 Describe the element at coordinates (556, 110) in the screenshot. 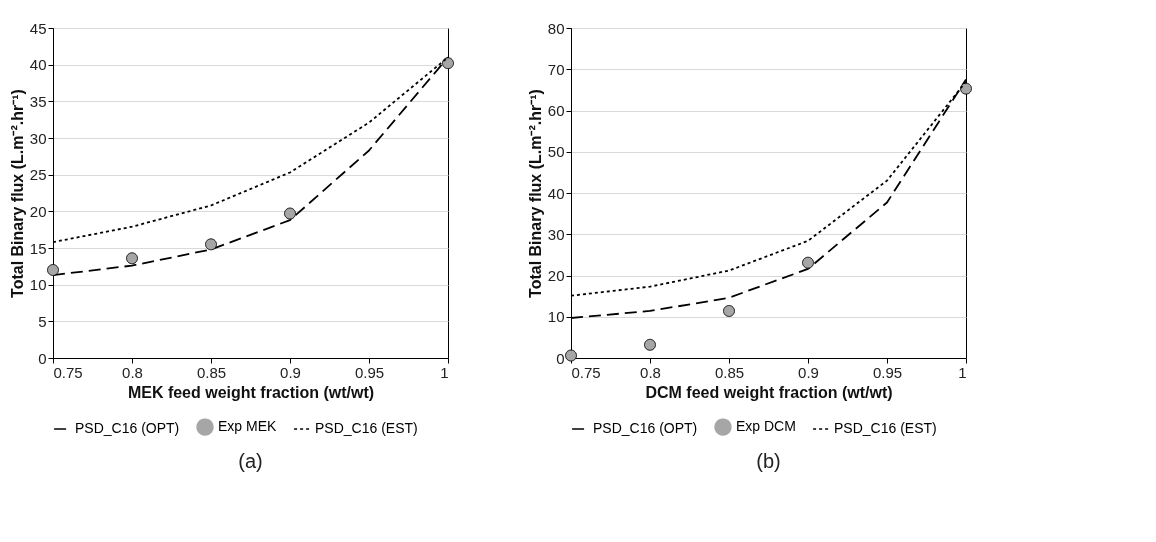

I see `y-tick-label: 60` at that location.